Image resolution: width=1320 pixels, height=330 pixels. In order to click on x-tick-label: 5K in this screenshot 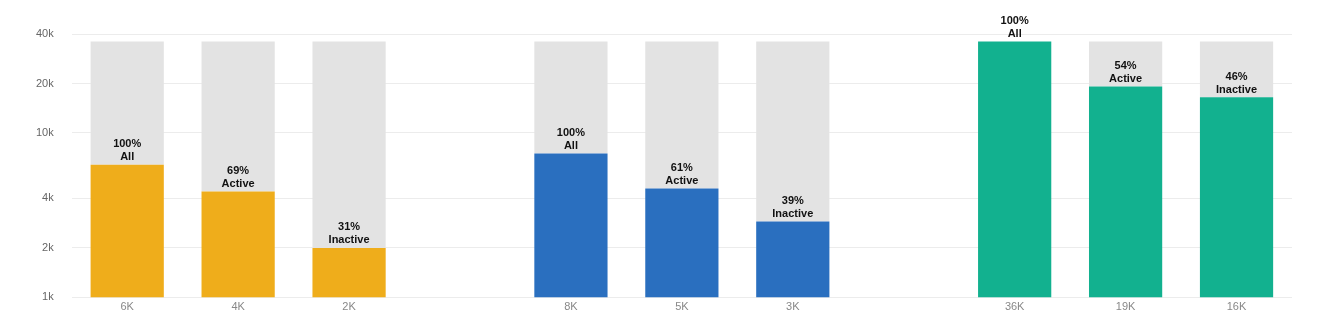, I will do `click(682, 306)`.